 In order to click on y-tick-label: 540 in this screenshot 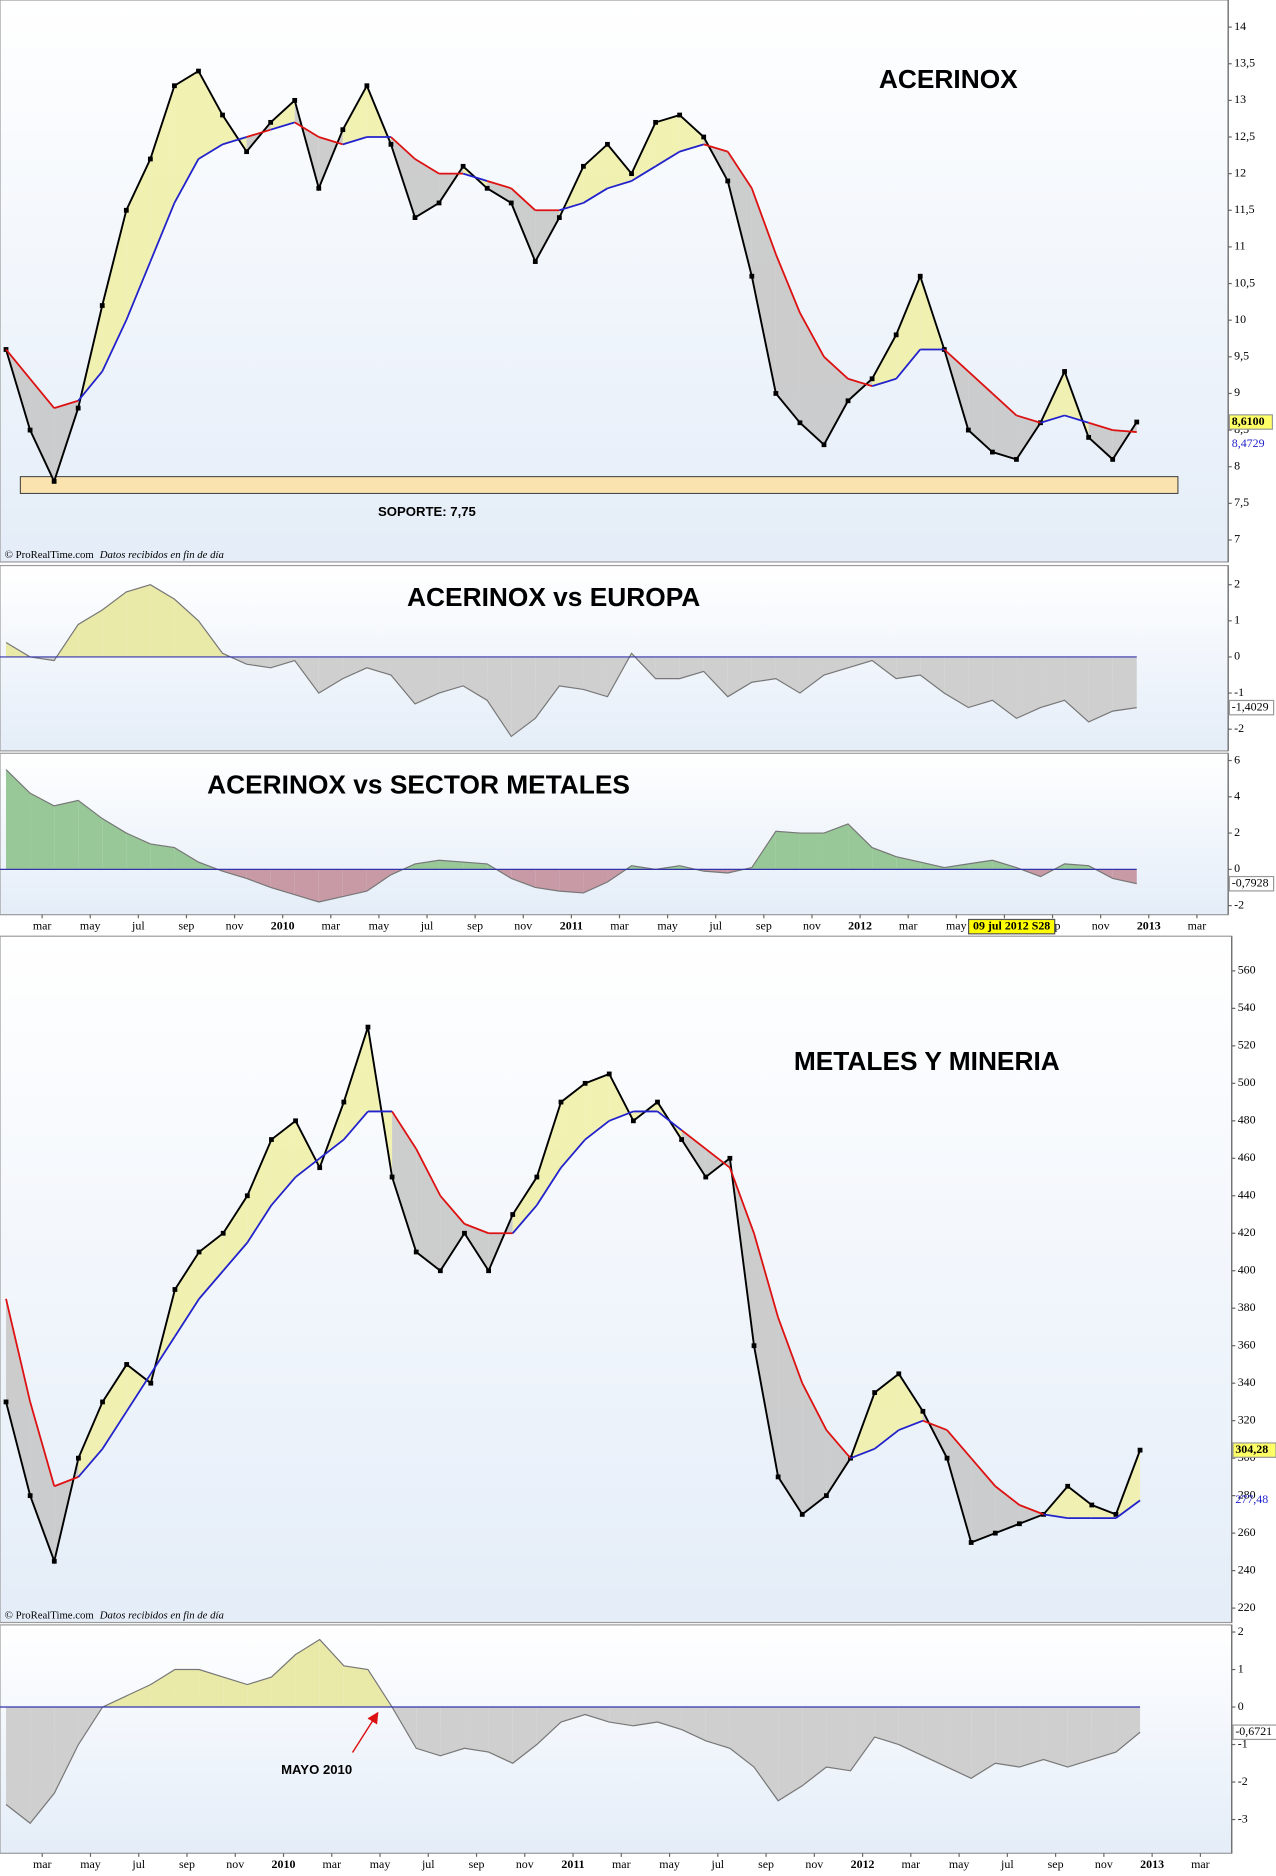, I will do `click(1247, 1007)`.